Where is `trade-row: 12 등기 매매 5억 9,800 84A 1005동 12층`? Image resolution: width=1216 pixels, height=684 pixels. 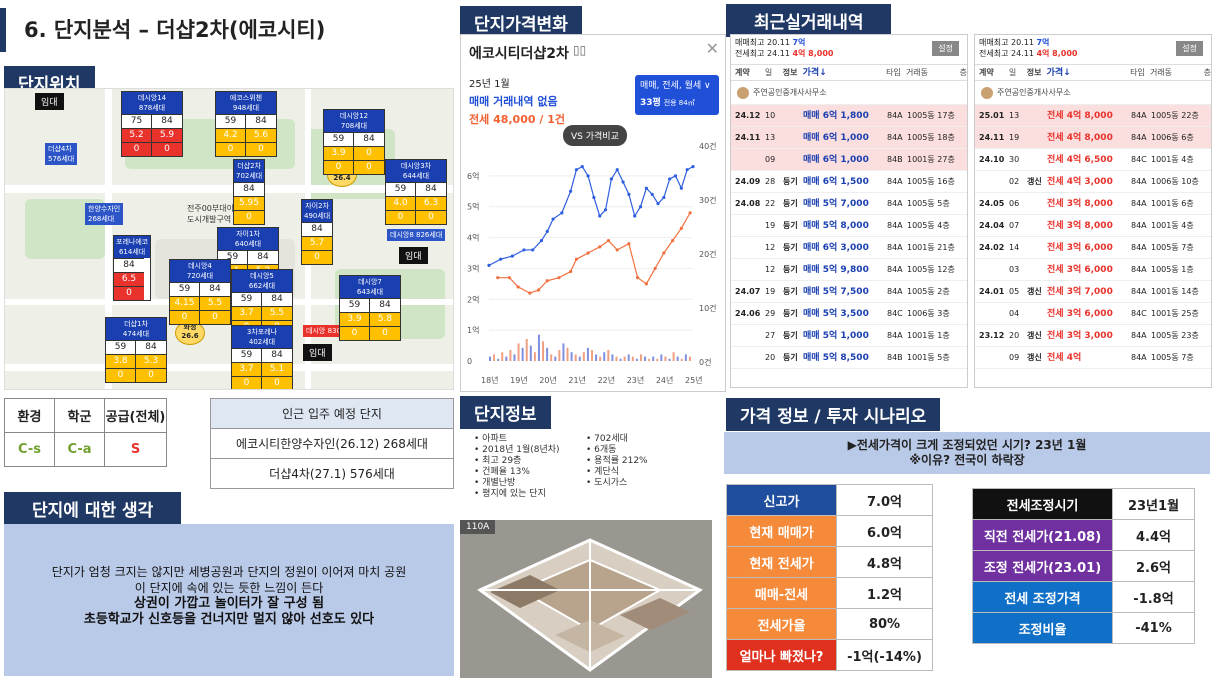
trade-row: 12 등기 매매 5억 9,800 84A 1005동 12층 is located at coordinates (849, 270).